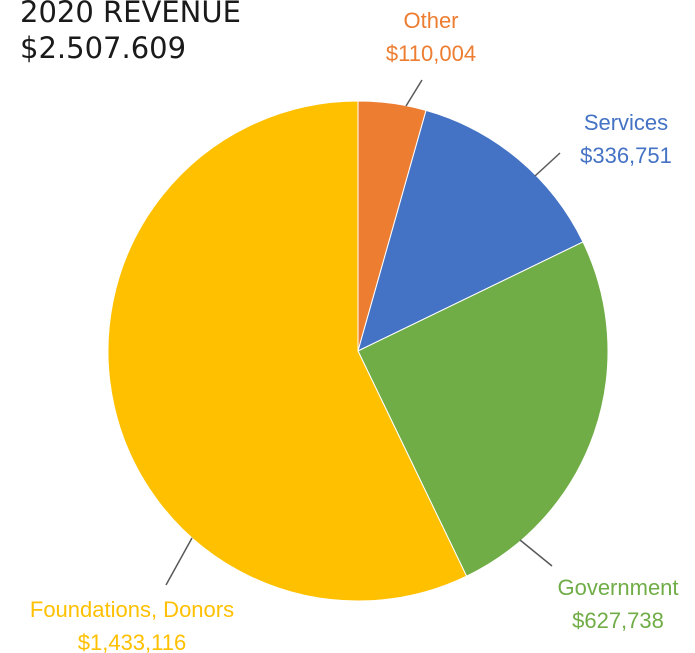 Image resolution: width=695 pixels, height=653 pixels. Describe the element at coordinates (617, 587) in the screenshot. I see `slice-name-label-government: Government` at that location.